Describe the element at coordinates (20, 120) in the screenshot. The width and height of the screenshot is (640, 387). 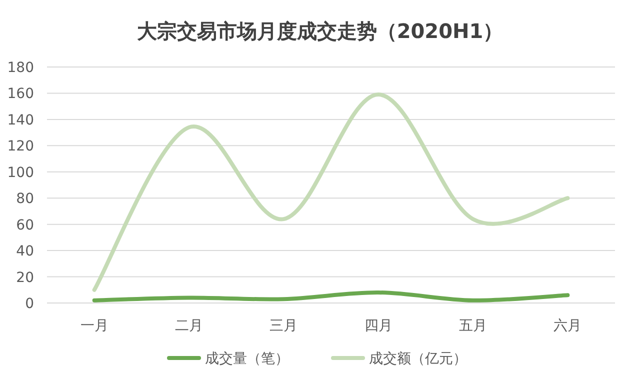
I see `y-tick-label: 140` at that location.